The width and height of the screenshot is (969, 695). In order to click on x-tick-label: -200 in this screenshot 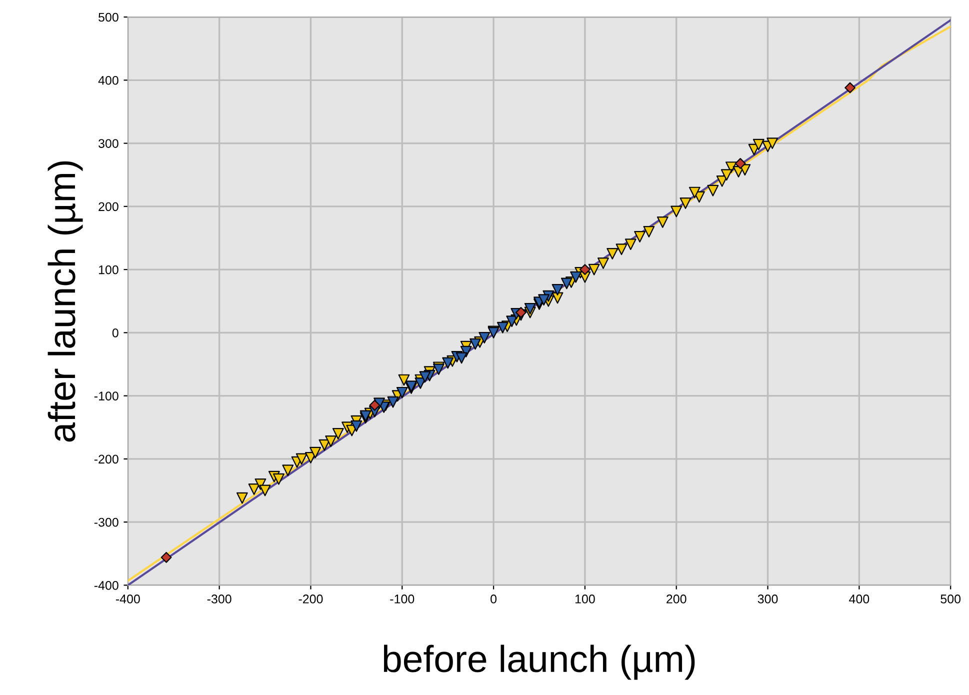, I will do `click(310, 599)`.